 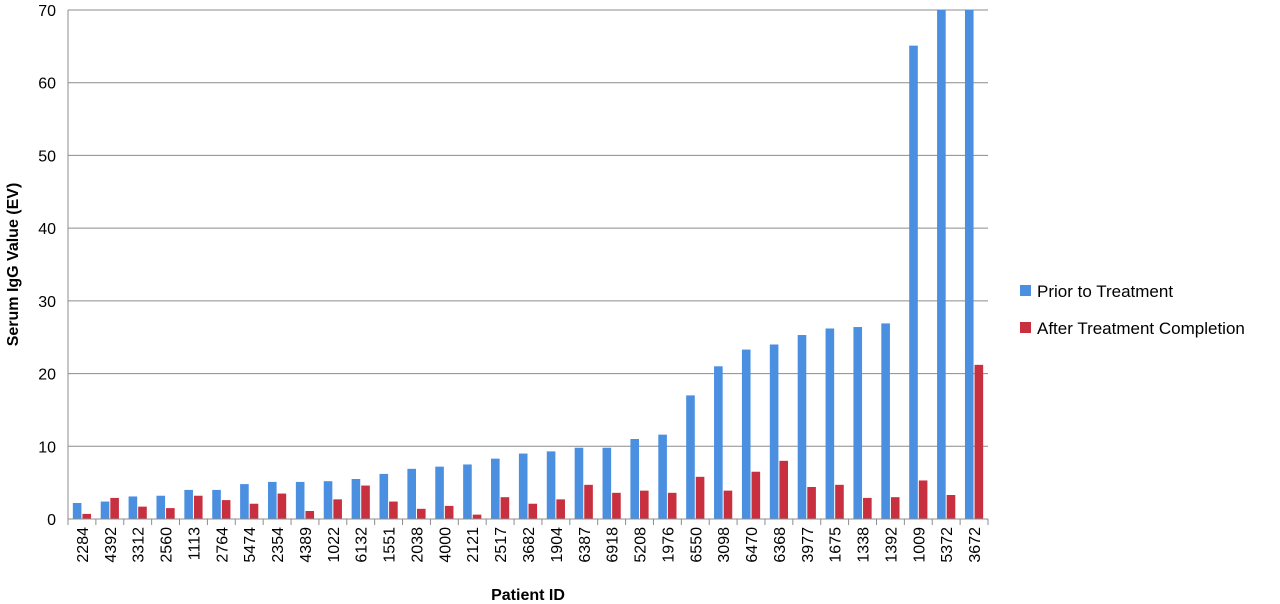 I want to click on x-tick-label: 2764, so click(x=222, y=545).